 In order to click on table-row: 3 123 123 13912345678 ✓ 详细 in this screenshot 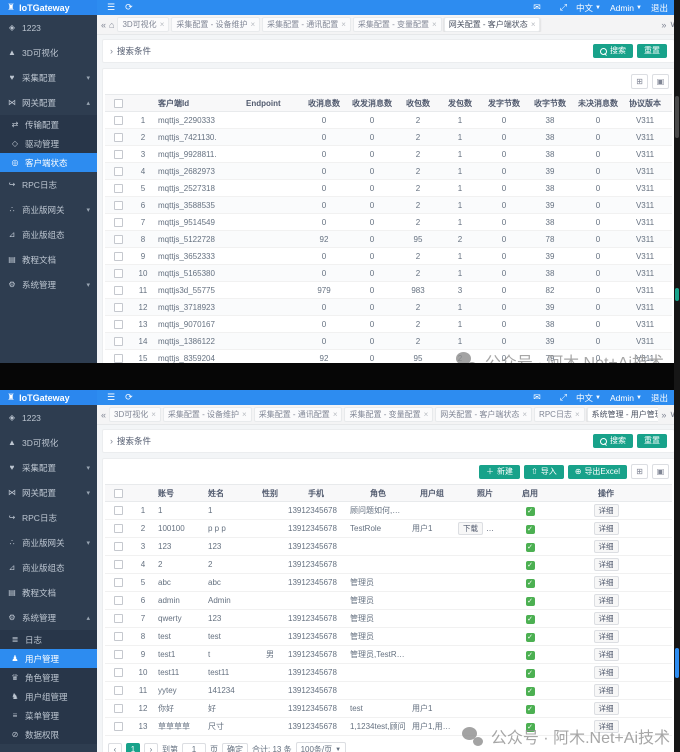, I will do `click(388, 547)`.